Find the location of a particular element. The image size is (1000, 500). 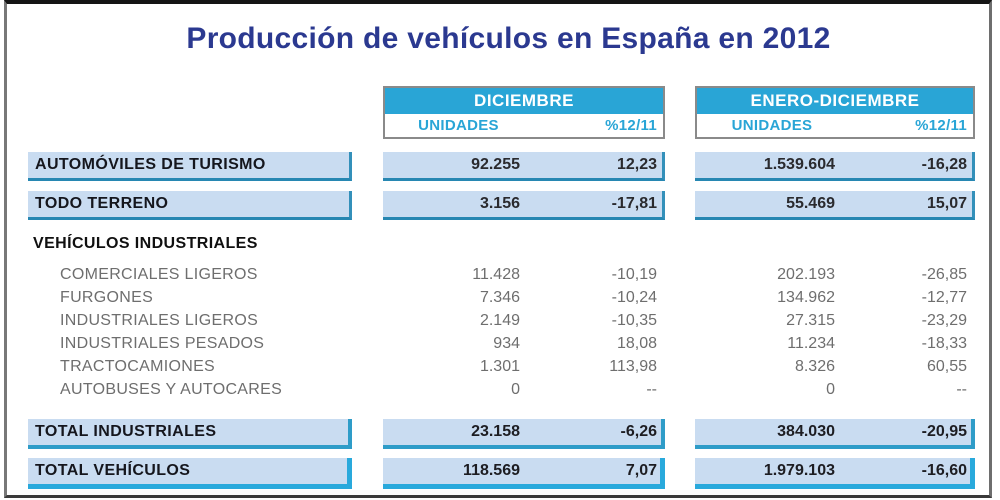

cell-unidades: 27.315 is located at coordinates (810, 320).